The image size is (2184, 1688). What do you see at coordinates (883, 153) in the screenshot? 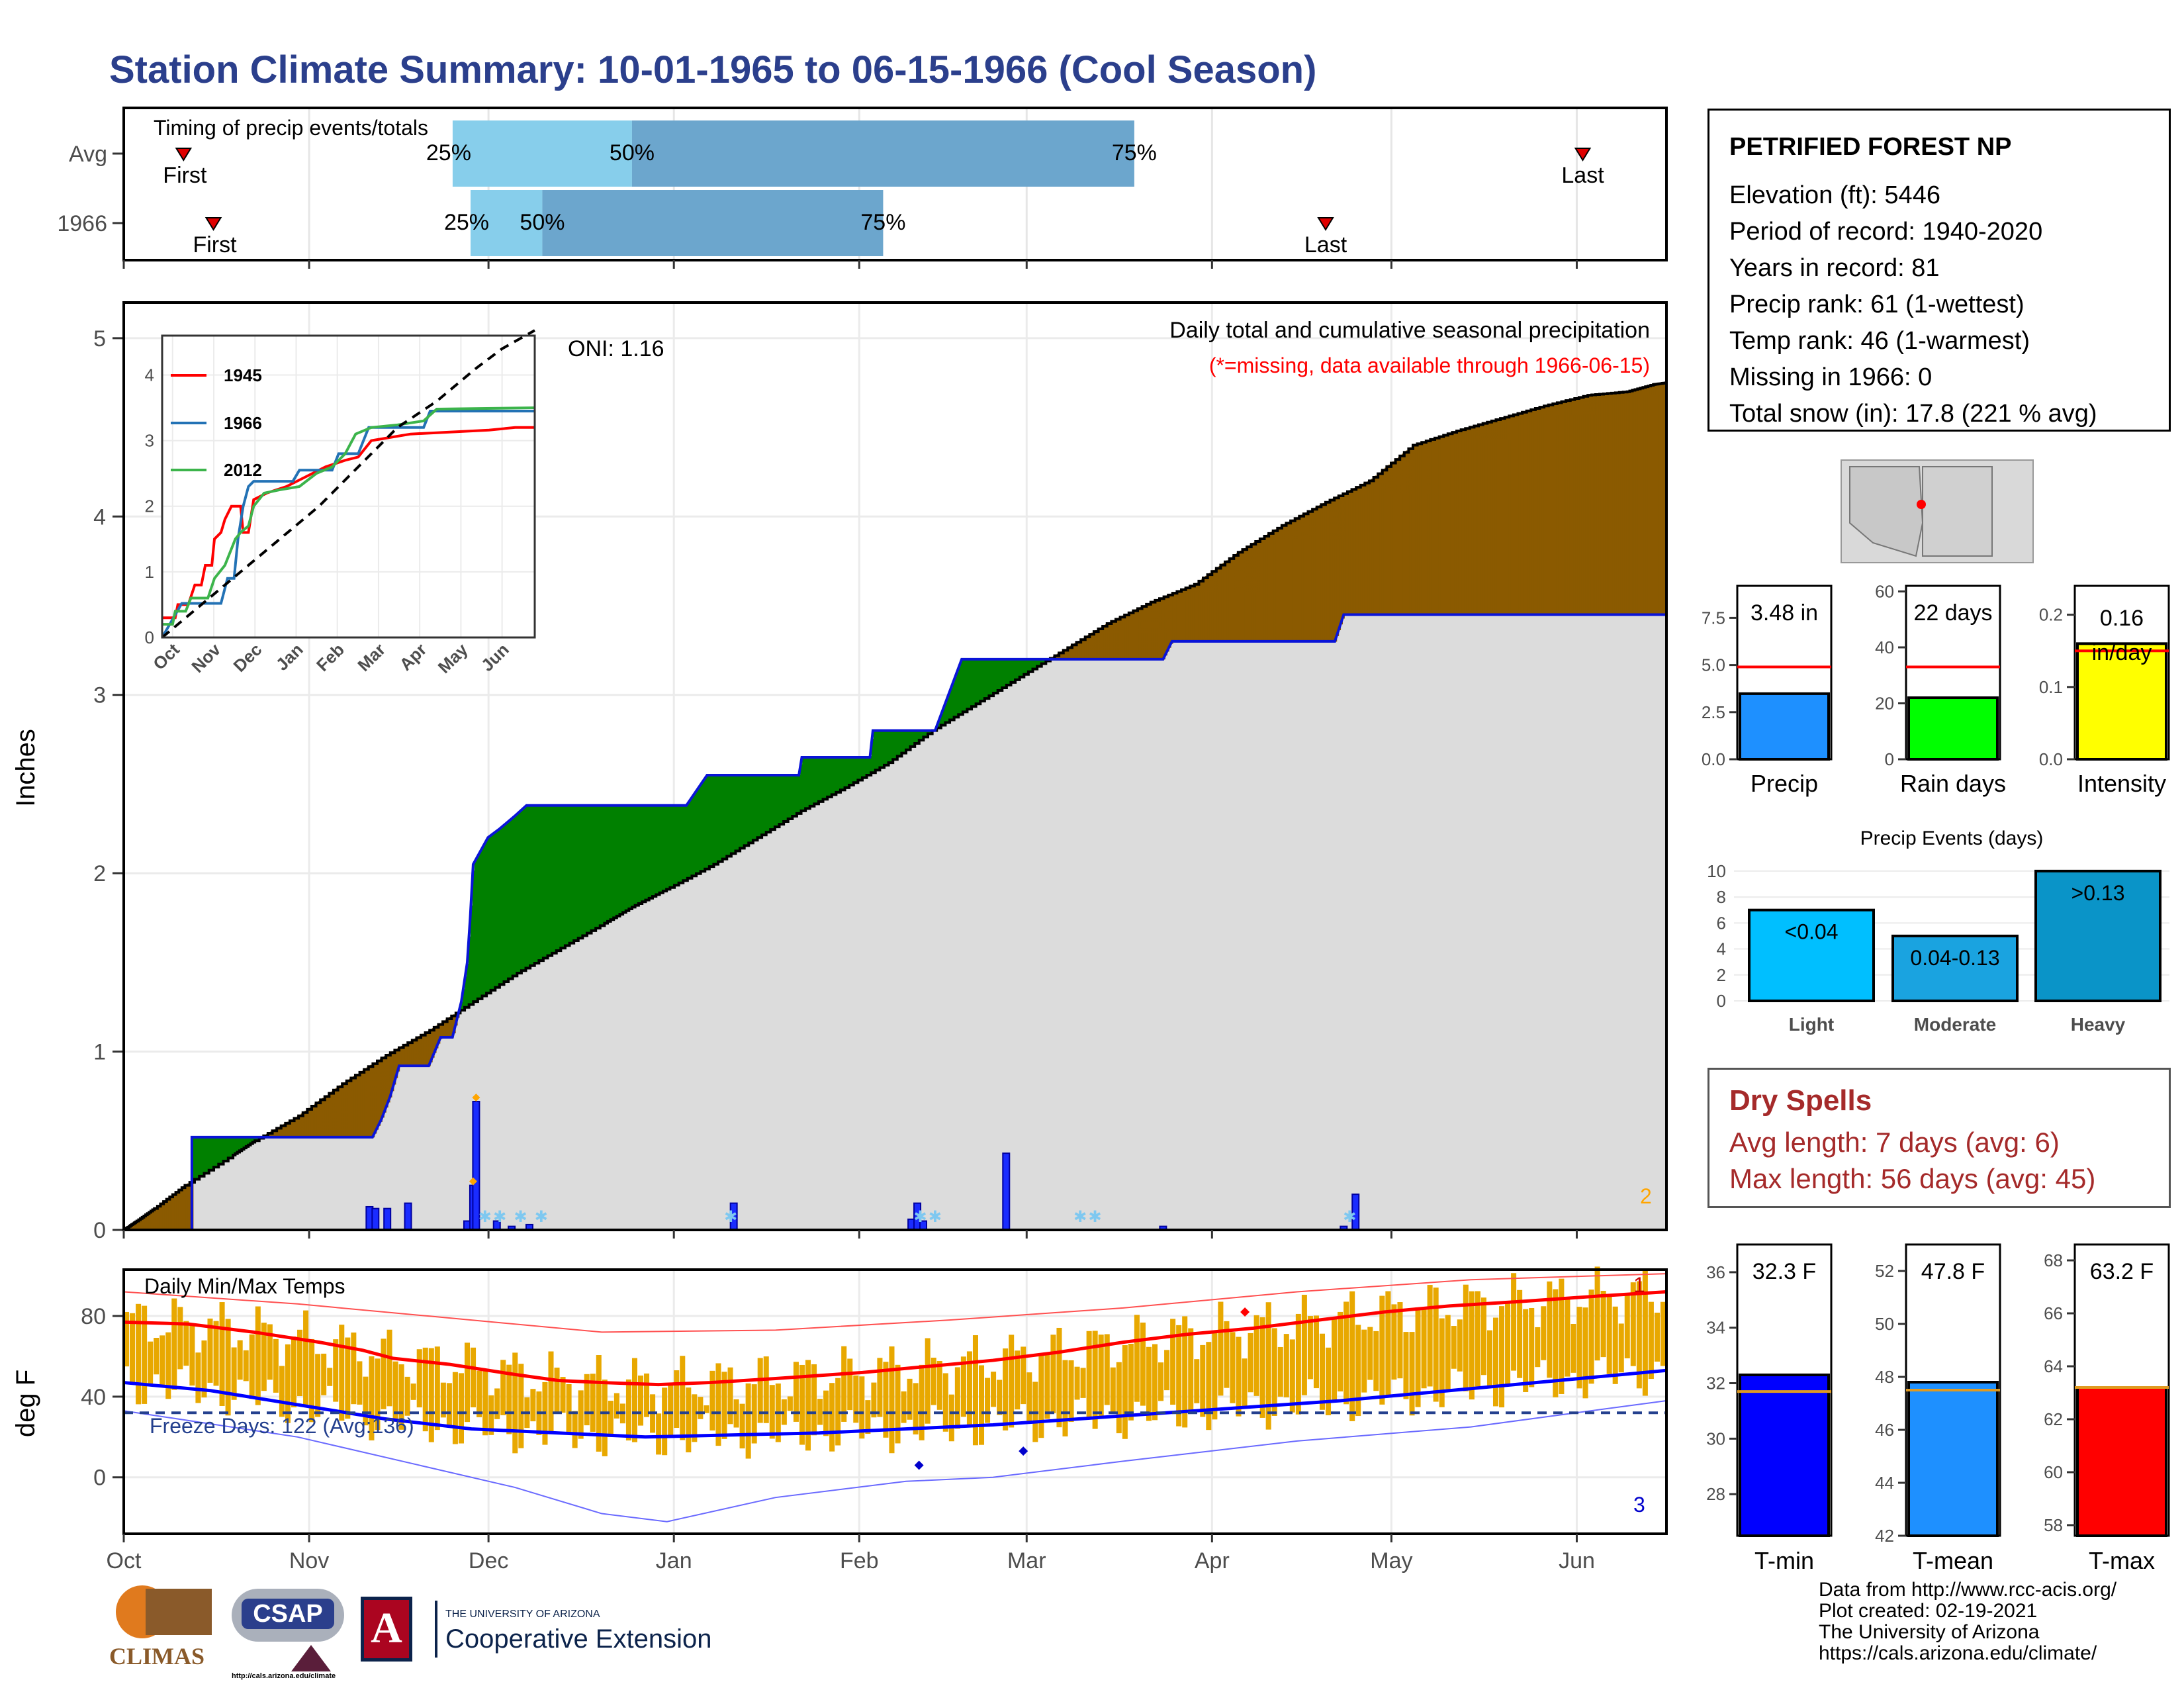
I see `timing-bar-q2` at bounding box center [883, 153].